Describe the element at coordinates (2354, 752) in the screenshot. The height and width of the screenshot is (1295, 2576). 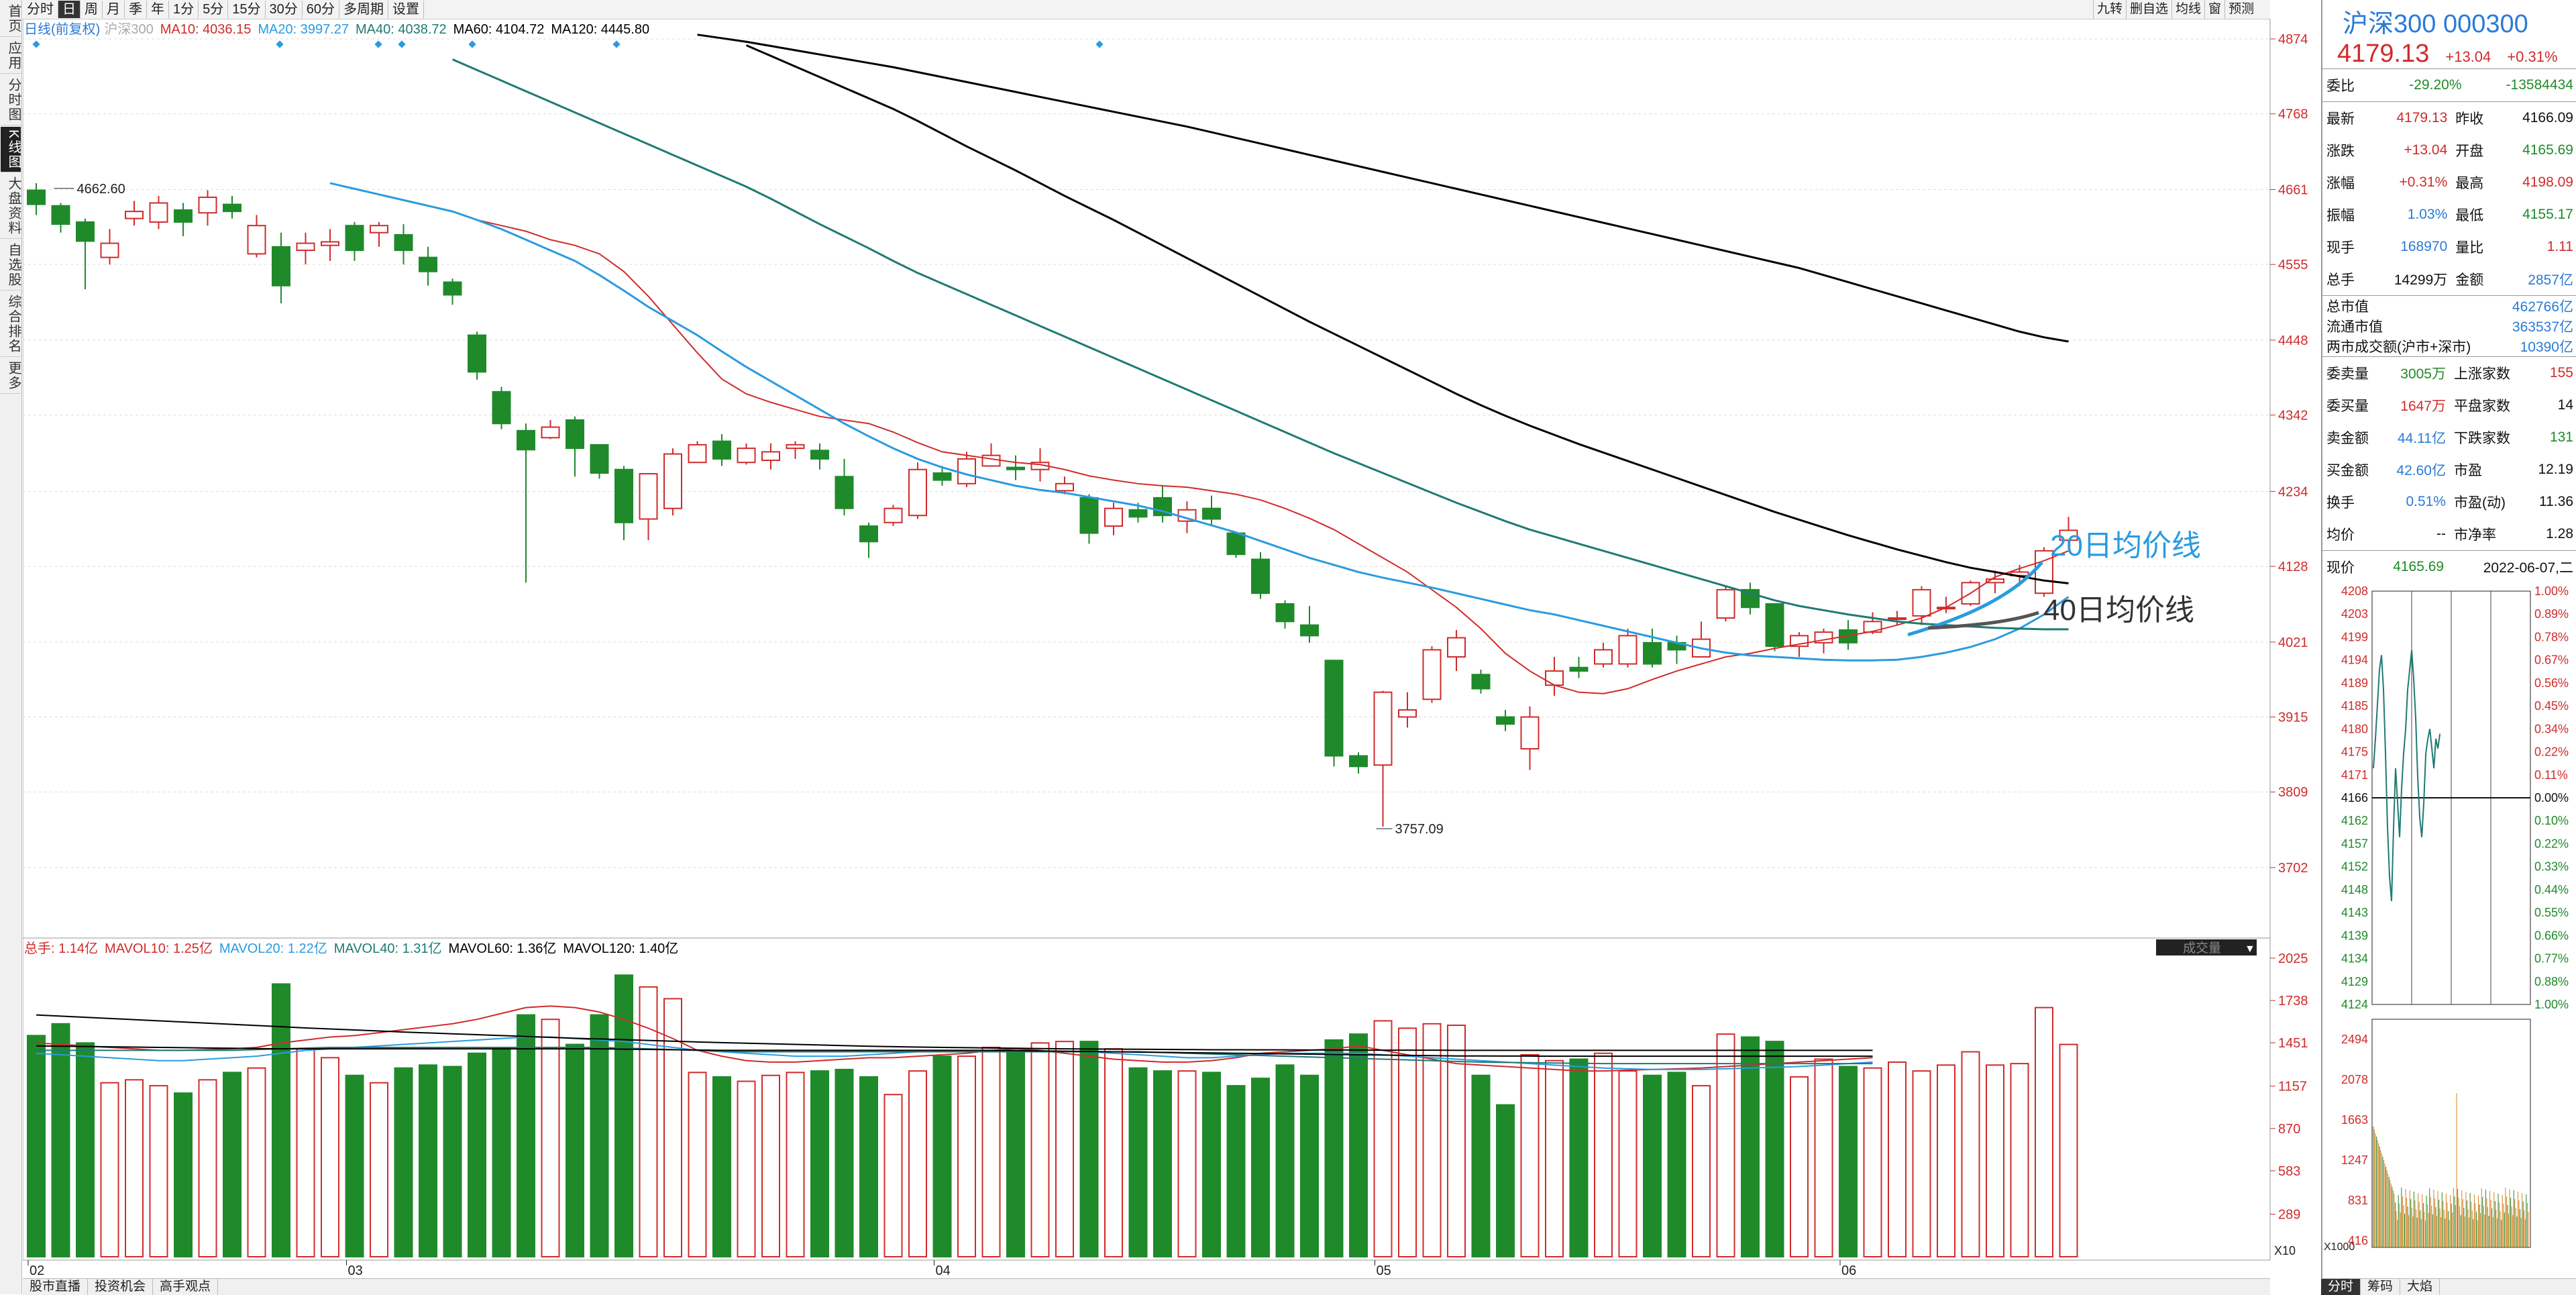
I see `intraday-price-tick: 4175` at that location.